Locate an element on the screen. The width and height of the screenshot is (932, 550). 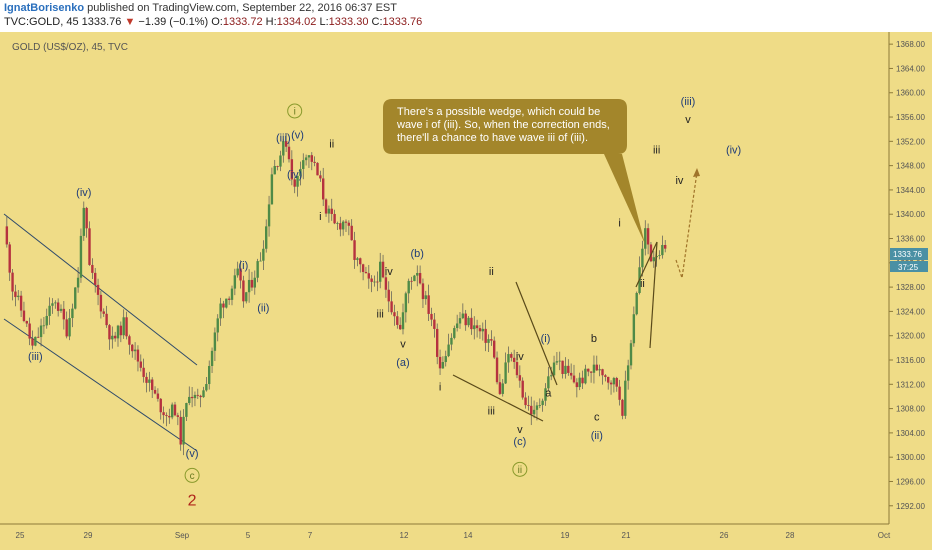
wave-label: a is located at coordinates (548, 393).